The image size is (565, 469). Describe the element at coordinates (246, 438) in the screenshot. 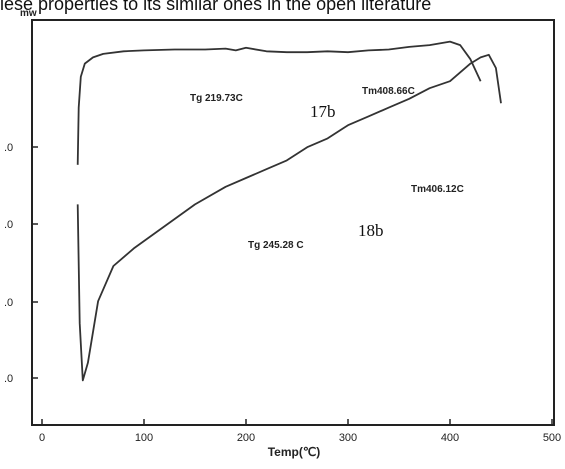

I see `x-tick-label: 200` at that location.